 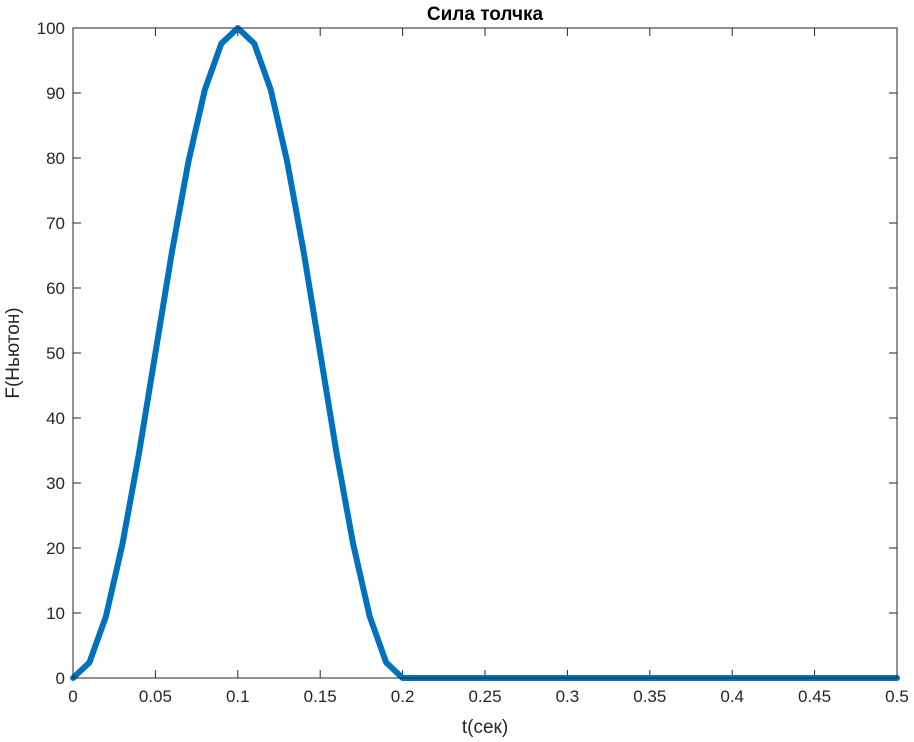 I want to click on x-tick-label: 0.5, so click(x=897, y=696).